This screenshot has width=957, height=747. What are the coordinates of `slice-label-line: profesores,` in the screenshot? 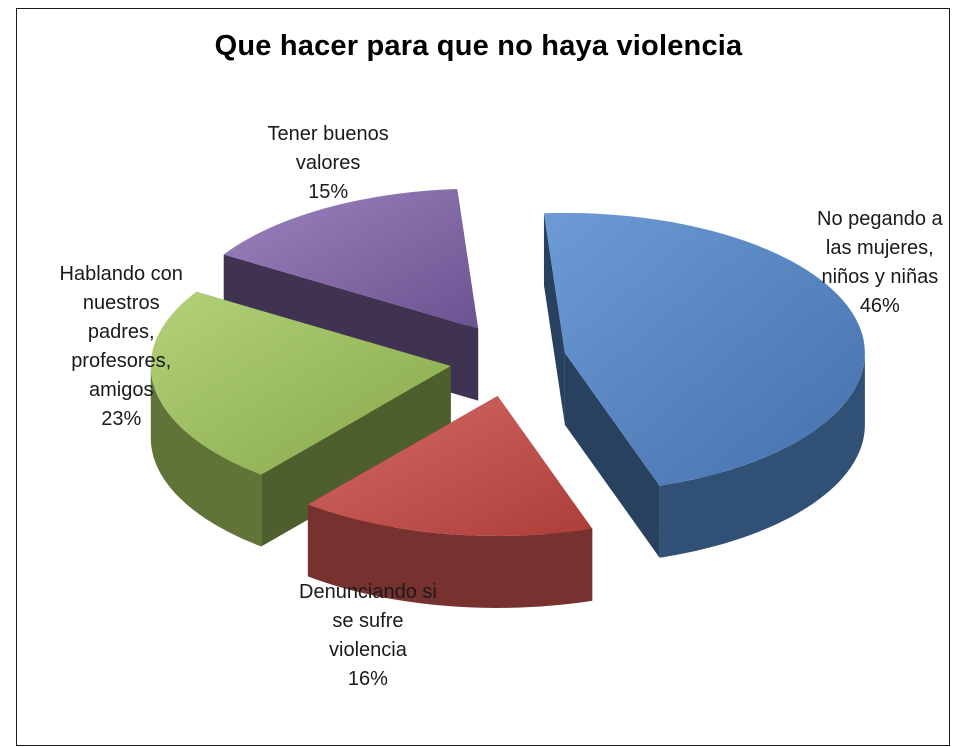 It's located at (121, 361).